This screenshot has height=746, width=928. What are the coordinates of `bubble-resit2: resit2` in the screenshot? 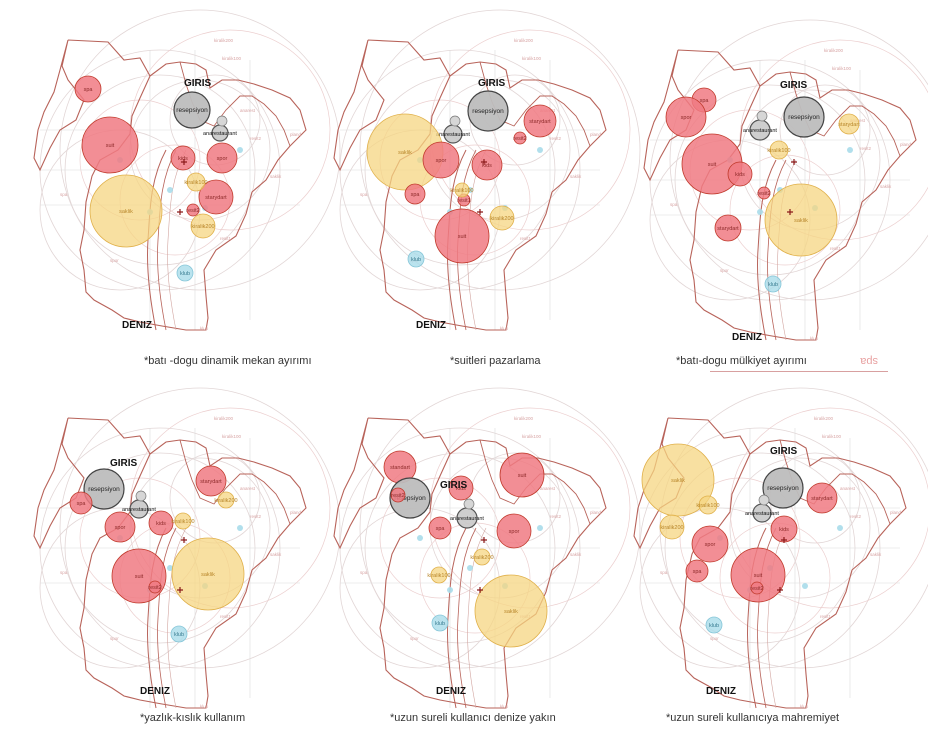 It's located at (398, 495).